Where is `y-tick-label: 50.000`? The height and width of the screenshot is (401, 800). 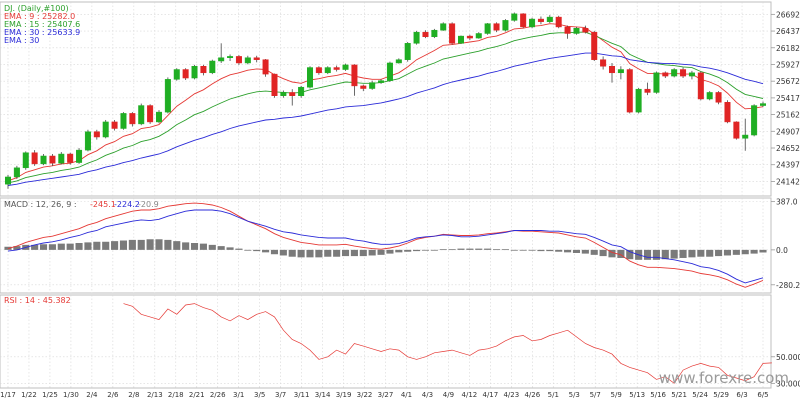 y-tick-label: 50.000 is located at coordinates (788, 357).